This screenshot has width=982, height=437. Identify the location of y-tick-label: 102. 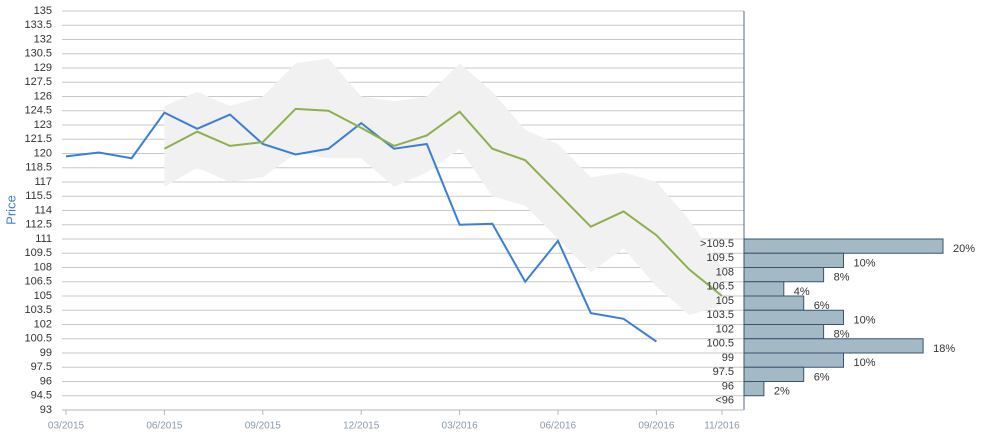
(43, 324).